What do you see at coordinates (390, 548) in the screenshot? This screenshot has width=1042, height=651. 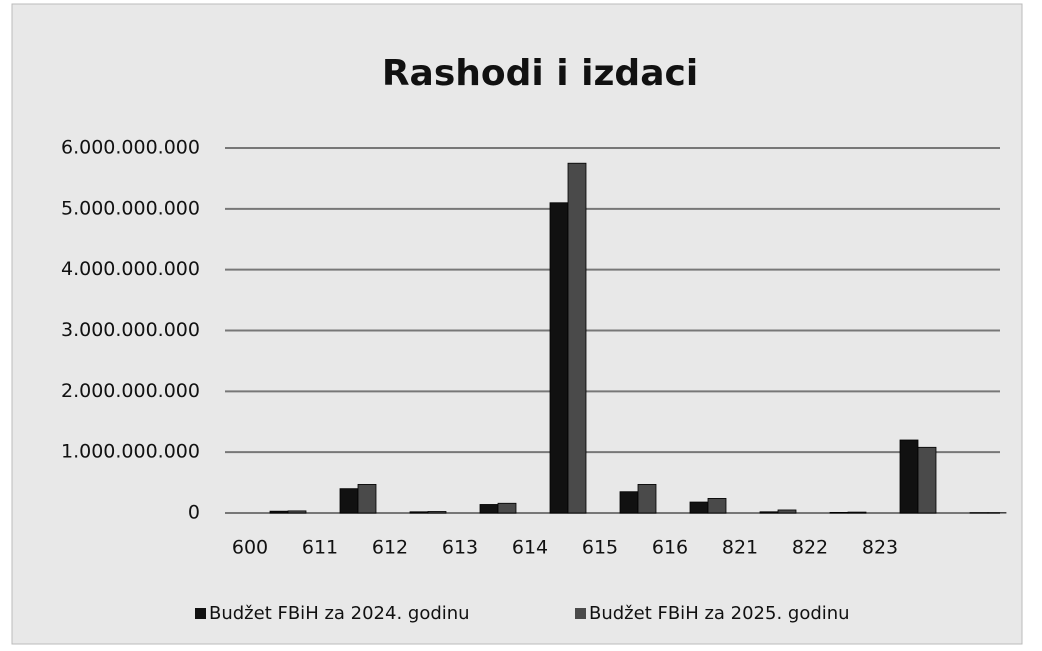 I see `x-tick-label: 612` at bounding box center [390, 548].